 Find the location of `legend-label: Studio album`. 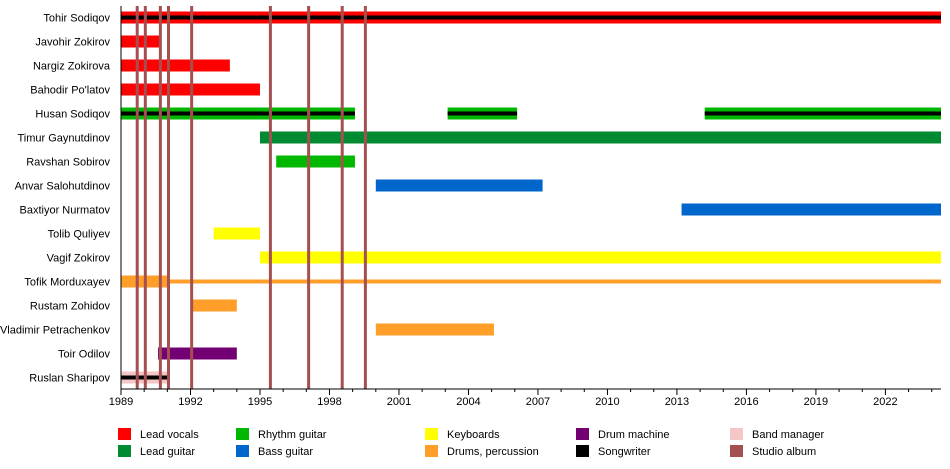

legend-label: Studio album is located at coordinates (784, 452).